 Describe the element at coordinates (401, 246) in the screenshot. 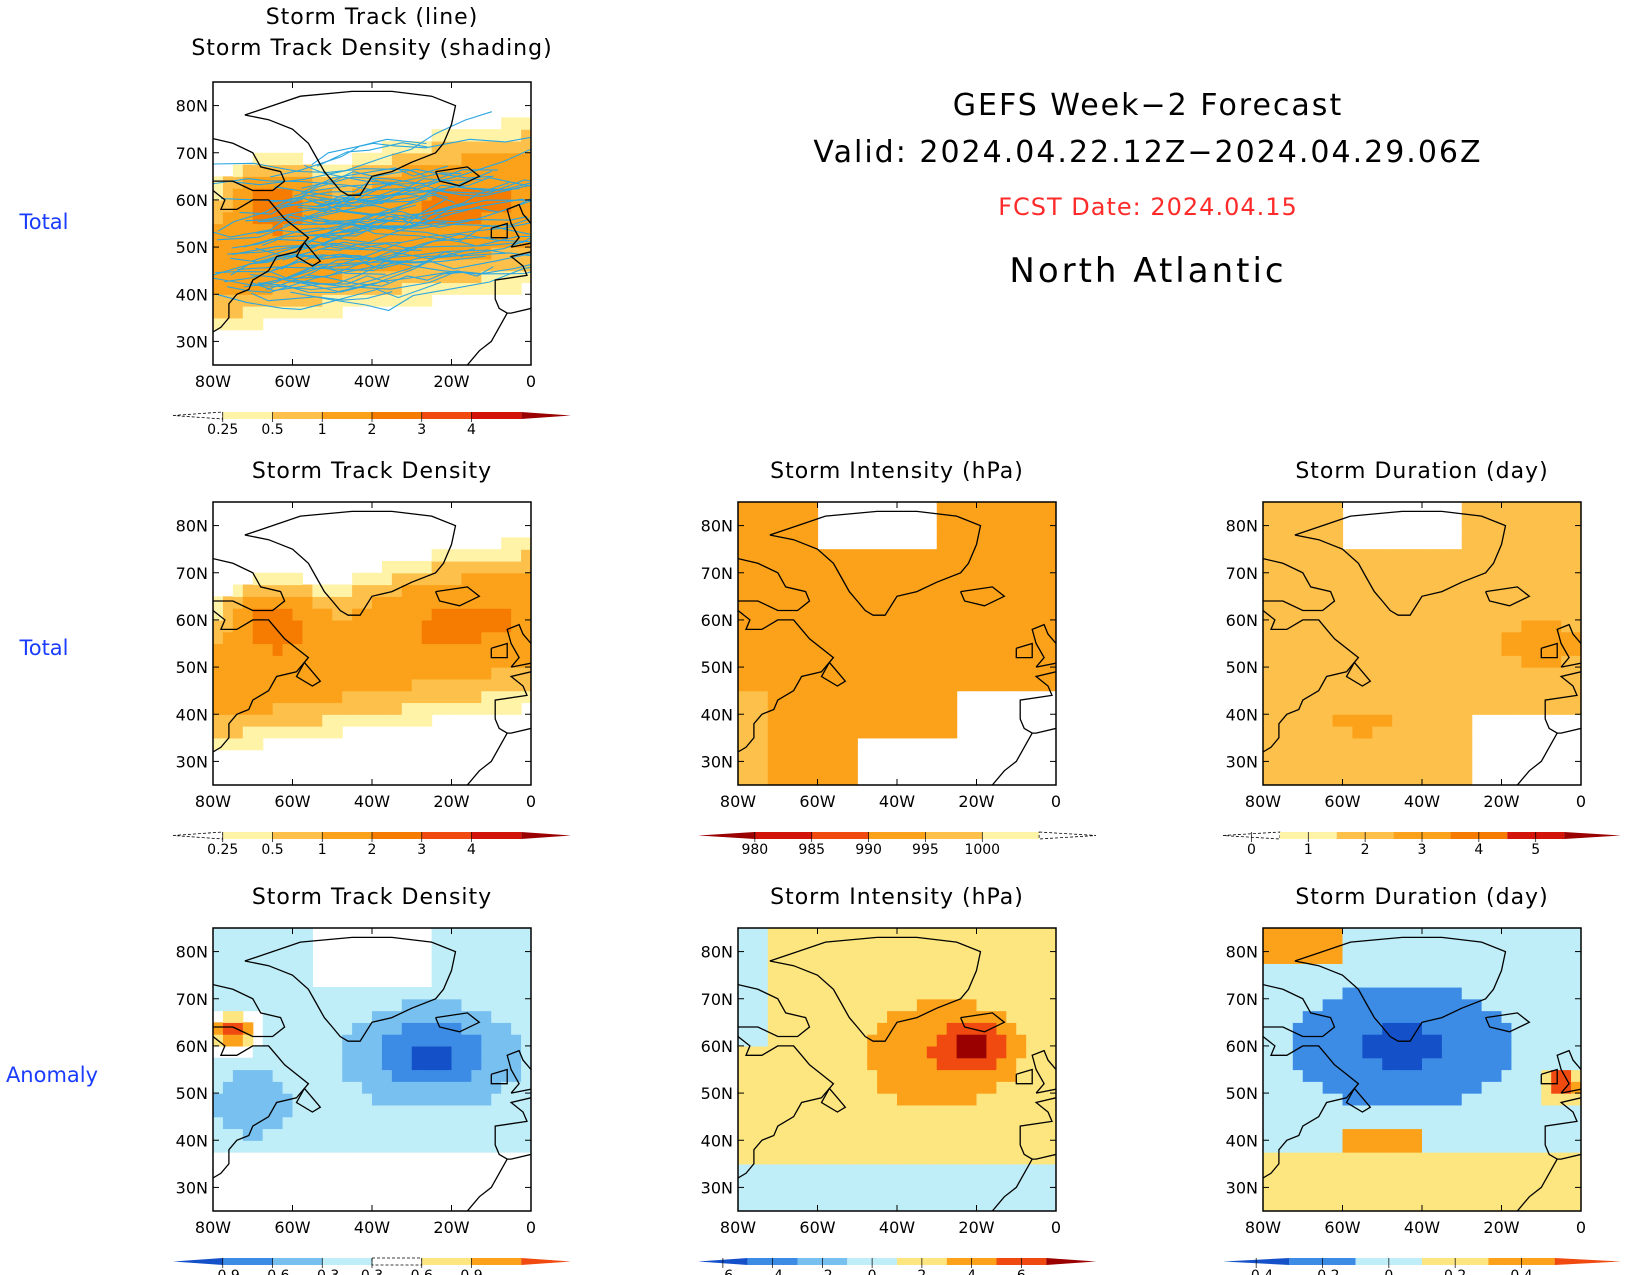

I see `storm-track` at that location.